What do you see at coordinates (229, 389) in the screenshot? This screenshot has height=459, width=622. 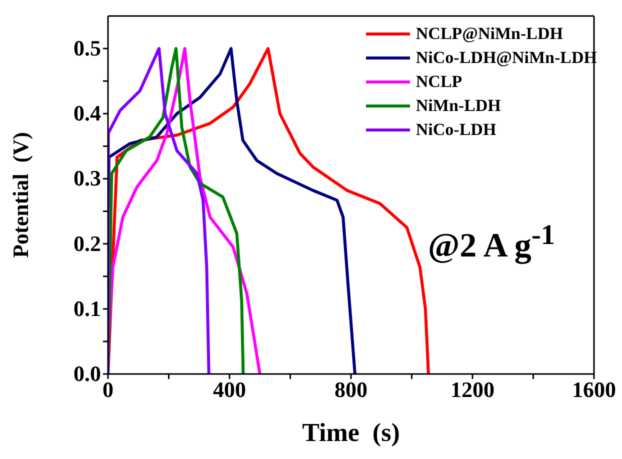 I see `x-tick-label: 400` at bounding box center [229, 389].